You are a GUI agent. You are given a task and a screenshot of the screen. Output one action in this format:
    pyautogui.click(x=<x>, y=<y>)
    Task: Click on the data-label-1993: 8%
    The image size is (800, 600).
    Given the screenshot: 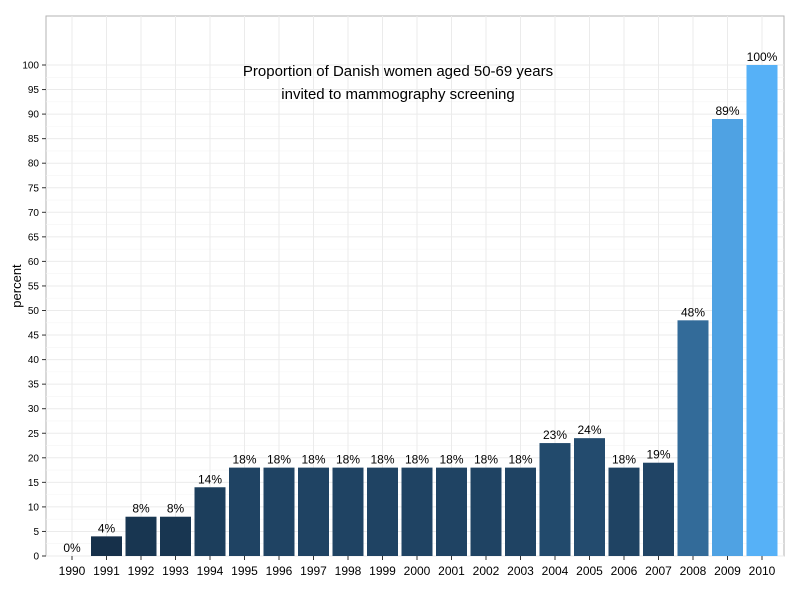 What is the action you would take?
    pyautogui.click(x=176, y=509)
    